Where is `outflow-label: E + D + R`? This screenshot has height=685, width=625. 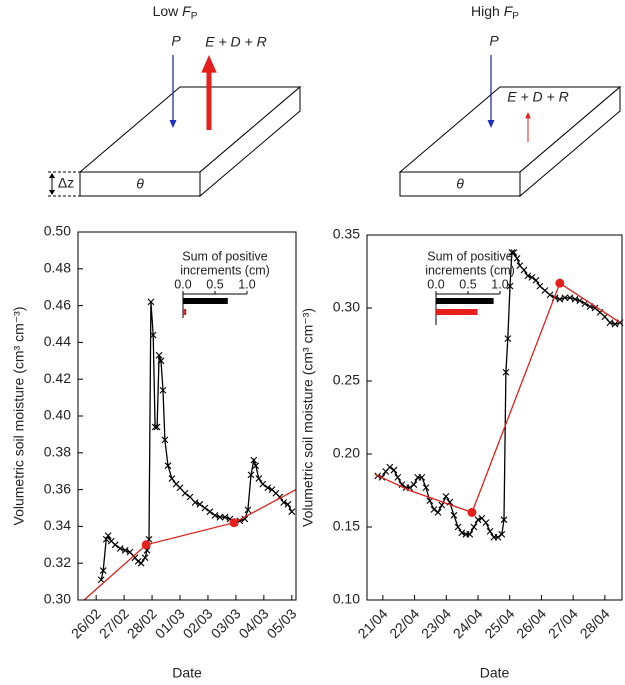 outflow-label: E + D + R is located at coordinates (235, 42).